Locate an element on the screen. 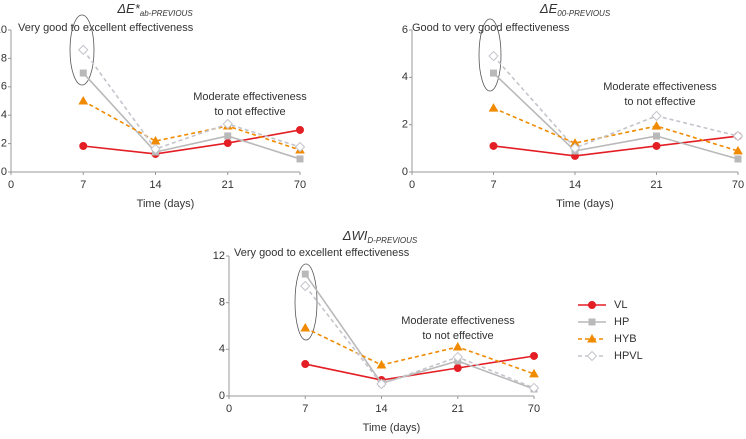 This screenshot has width=746, height=439. chart-title: ΔE*ab-PREVIOUS is located at coordinates (154, 9).